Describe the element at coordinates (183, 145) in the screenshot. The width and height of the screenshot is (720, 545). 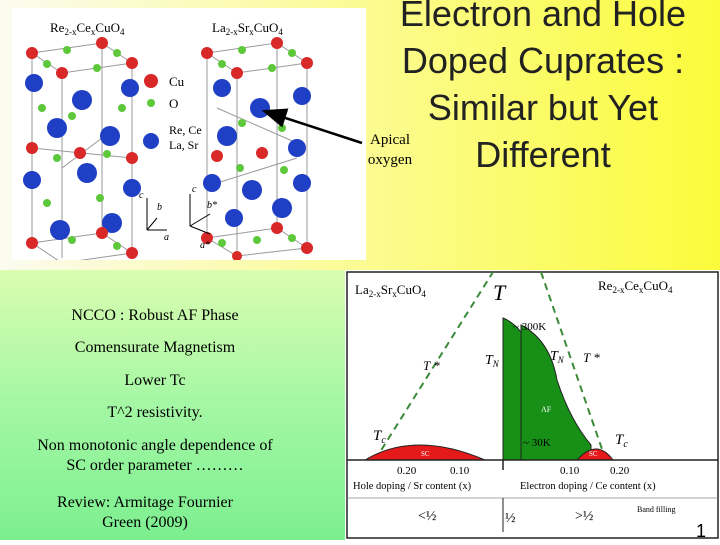
I see `legend-la-sr-label: La, Sr` at that location.